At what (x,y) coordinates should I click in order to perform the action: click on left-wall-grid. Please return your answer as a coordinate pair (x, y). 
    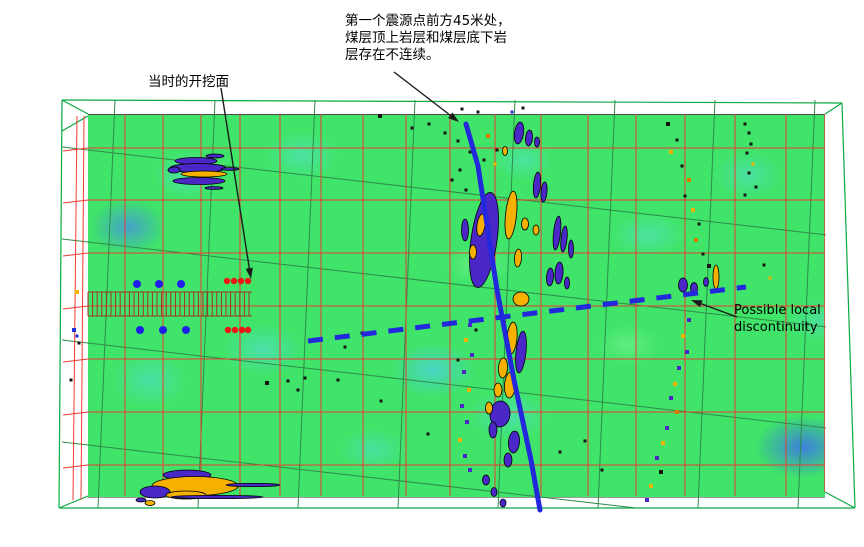
    Looking at the image, I should click on (75, 308).